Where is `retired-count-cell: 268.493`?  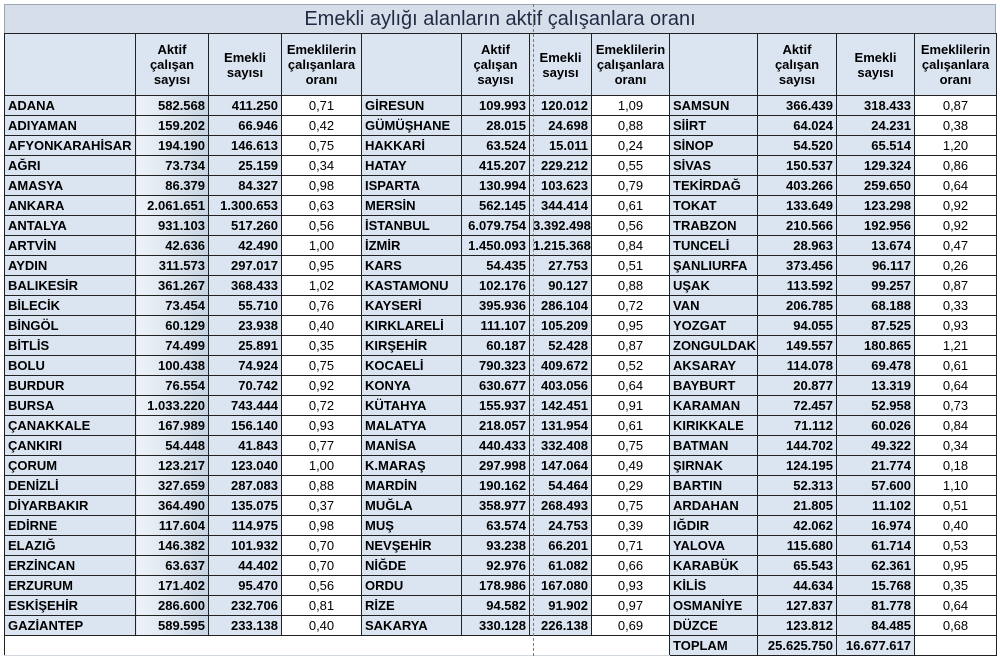
retired-count-cell: 268.493 is located at coordinates (560, 505).